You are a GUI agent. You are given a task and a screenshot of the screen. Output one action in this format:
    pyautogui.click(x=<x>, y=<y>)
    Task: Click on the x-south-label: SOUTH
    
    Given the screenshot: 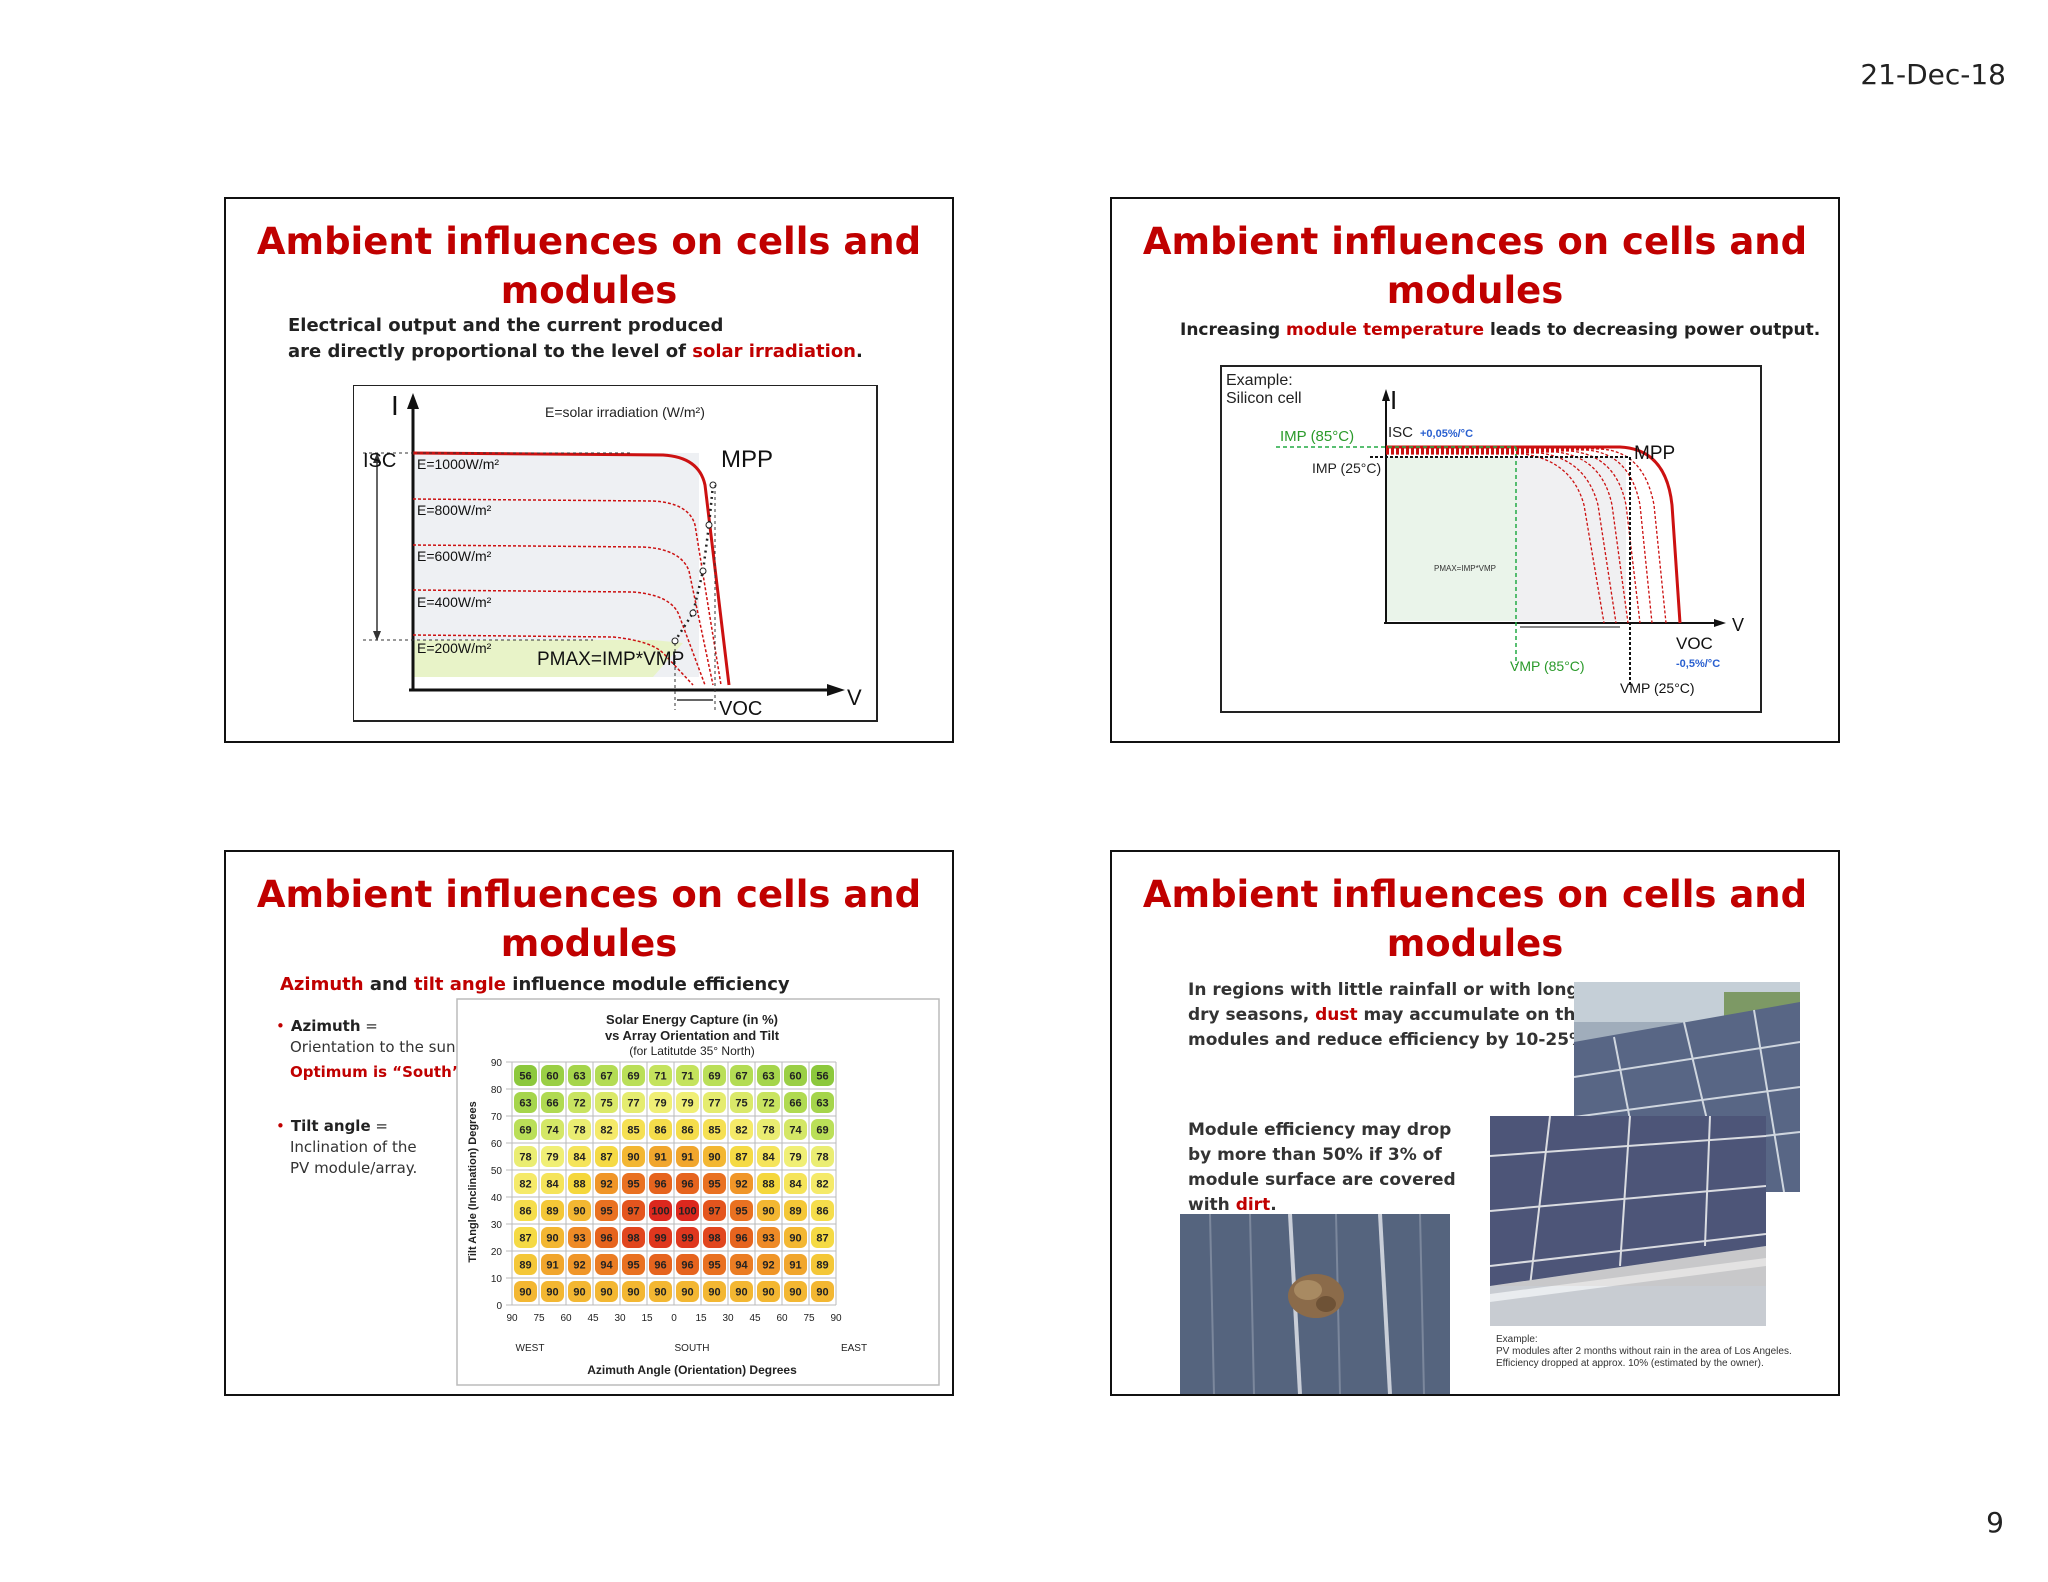 What is the action you would take?
    pyautogui.click(x=692, y=1348)
    